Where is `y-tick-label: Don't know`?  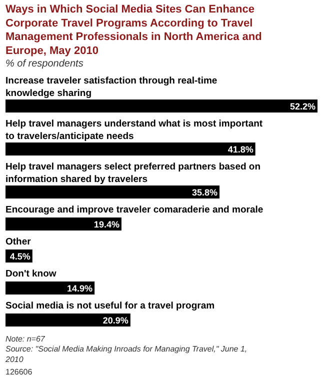
y-tick-label: Don't know is located at coordinates (31, 274).